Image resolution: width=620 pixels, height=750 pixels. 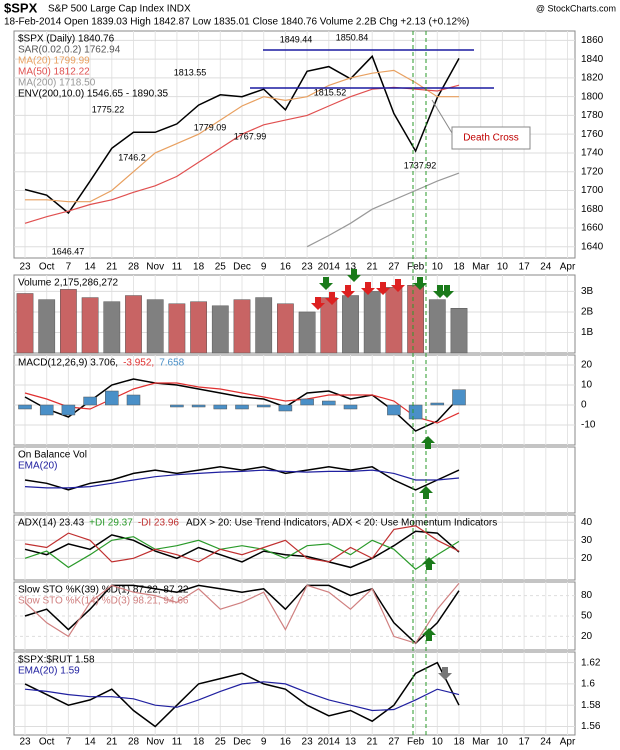 I want to click on legend-entry: Slow STO %K(14) %D(3) 98.21, 94.66, so click(x=103, y=601).